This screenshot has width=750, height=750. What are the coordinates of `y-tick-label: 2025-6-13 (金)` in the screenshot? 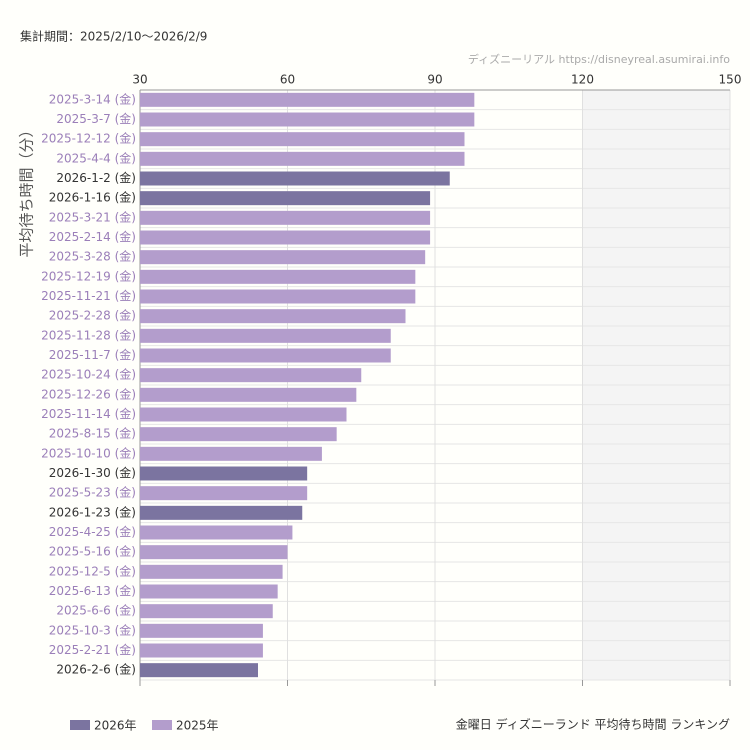 It's located at (92, 590).